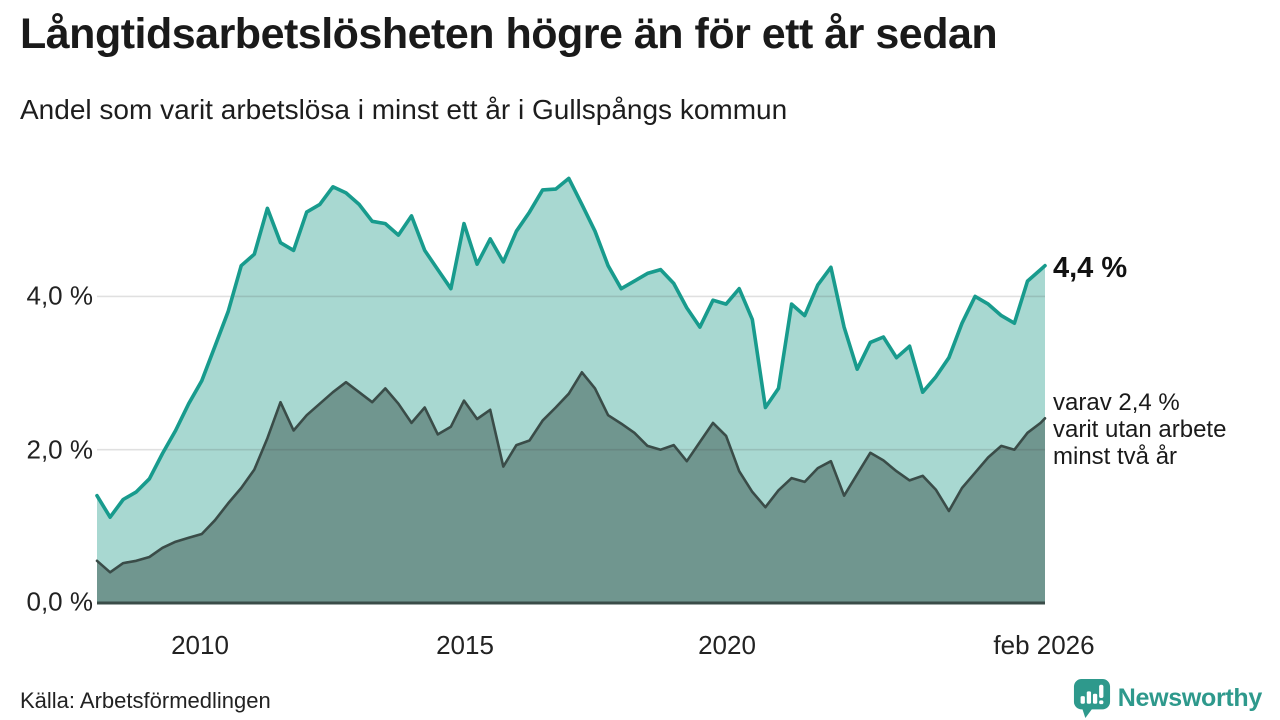  I want to click on source-credit: Källa: Arbetsförmedlingen, so click(145, 700).